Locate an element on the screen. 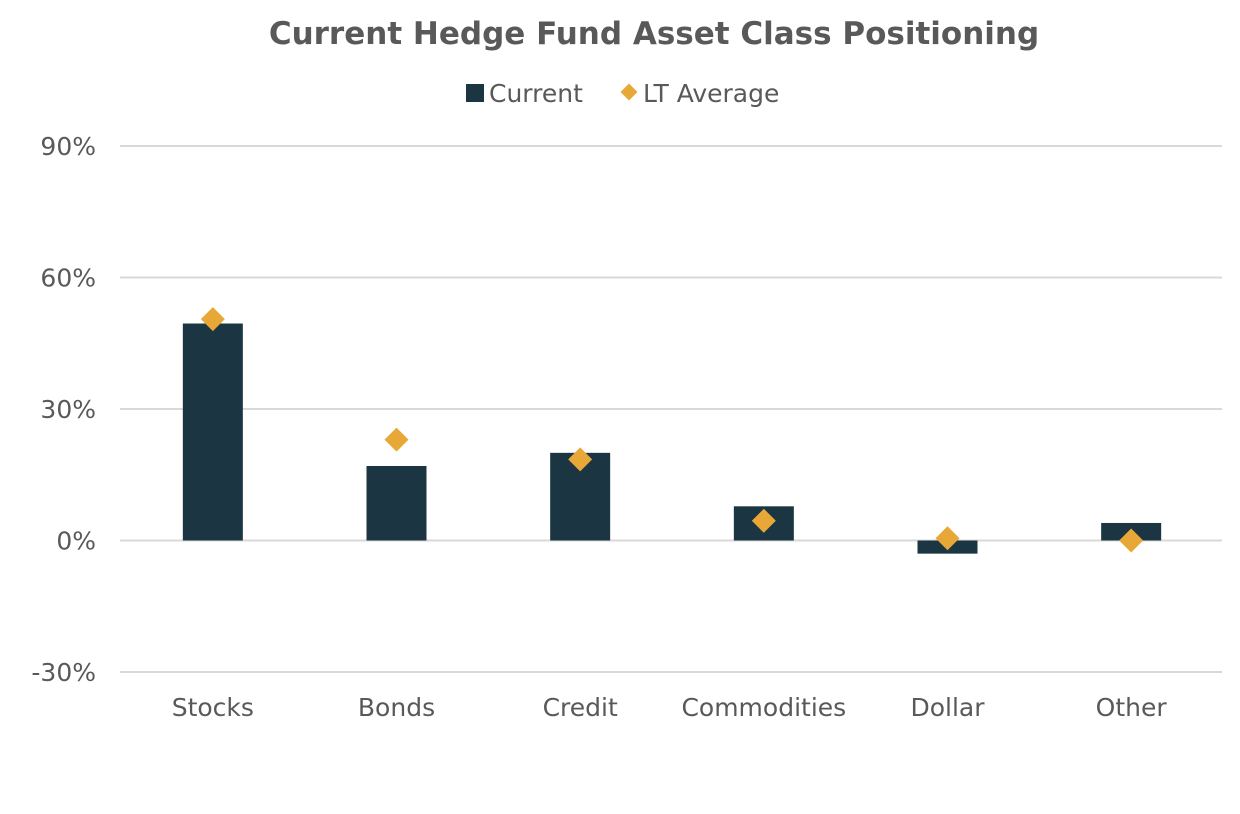 Image resolution: width=1240 pixels, height=814 pixels. marker-lt-average-stocks is located at coordinates (212, 319).